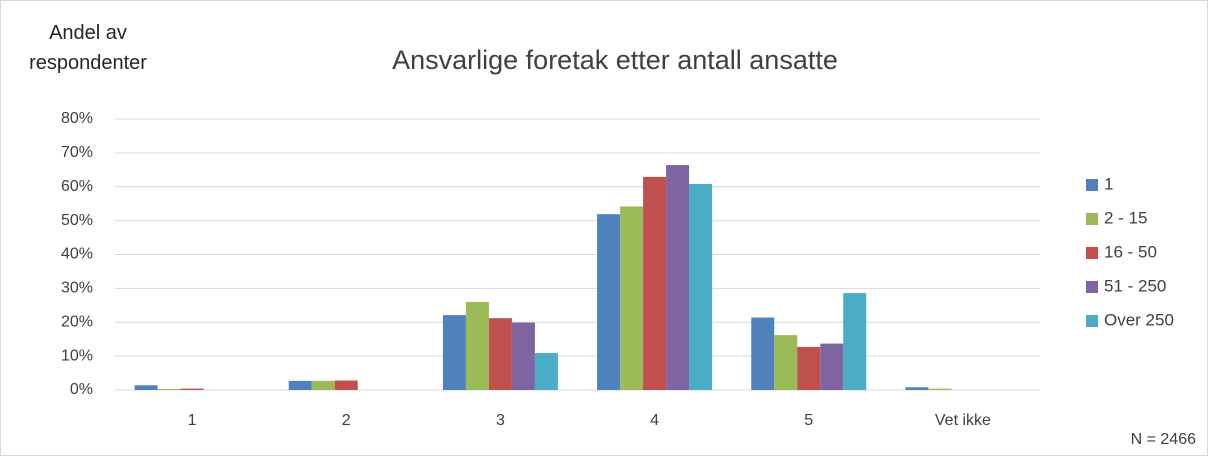 Image resolution: width=1209 pixels, height=457 pixels. Describe the element at coordinates (77, 220) in the screenshot. I see `y-tick-label: 50%` at that location.